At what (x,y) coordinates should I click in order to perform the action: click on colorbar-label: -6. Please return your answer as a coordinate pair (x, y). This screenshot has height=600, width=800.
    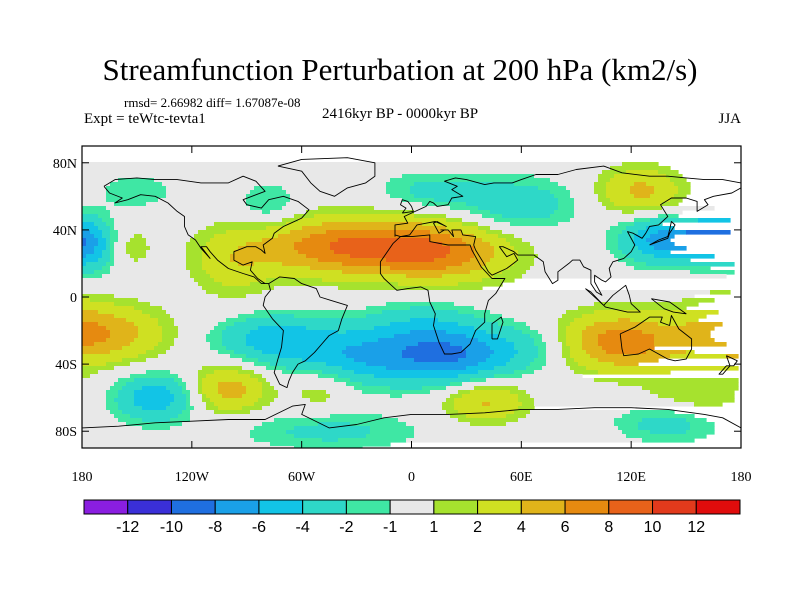
    Looking at the image, I should click on (259, 527).